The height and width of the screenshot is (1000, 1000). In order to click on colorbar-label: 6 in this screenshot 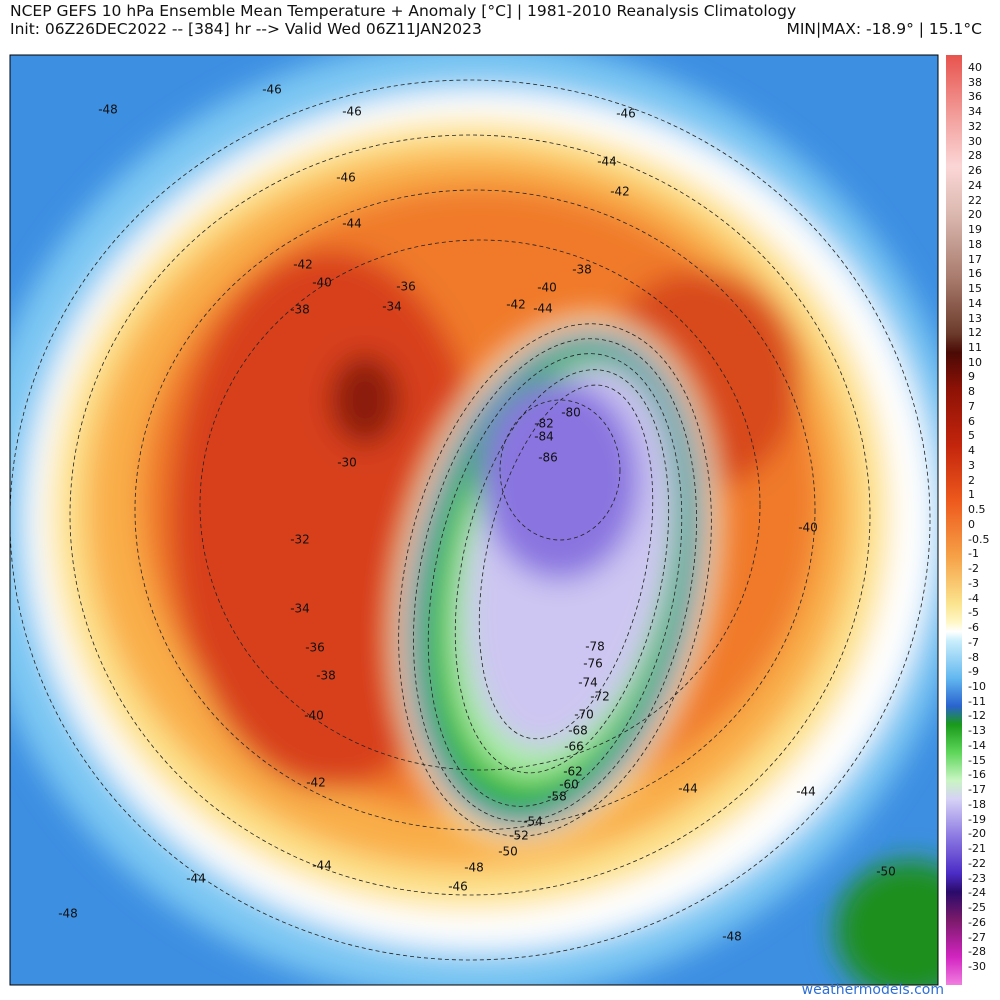, I will do `click(971, 421)`.